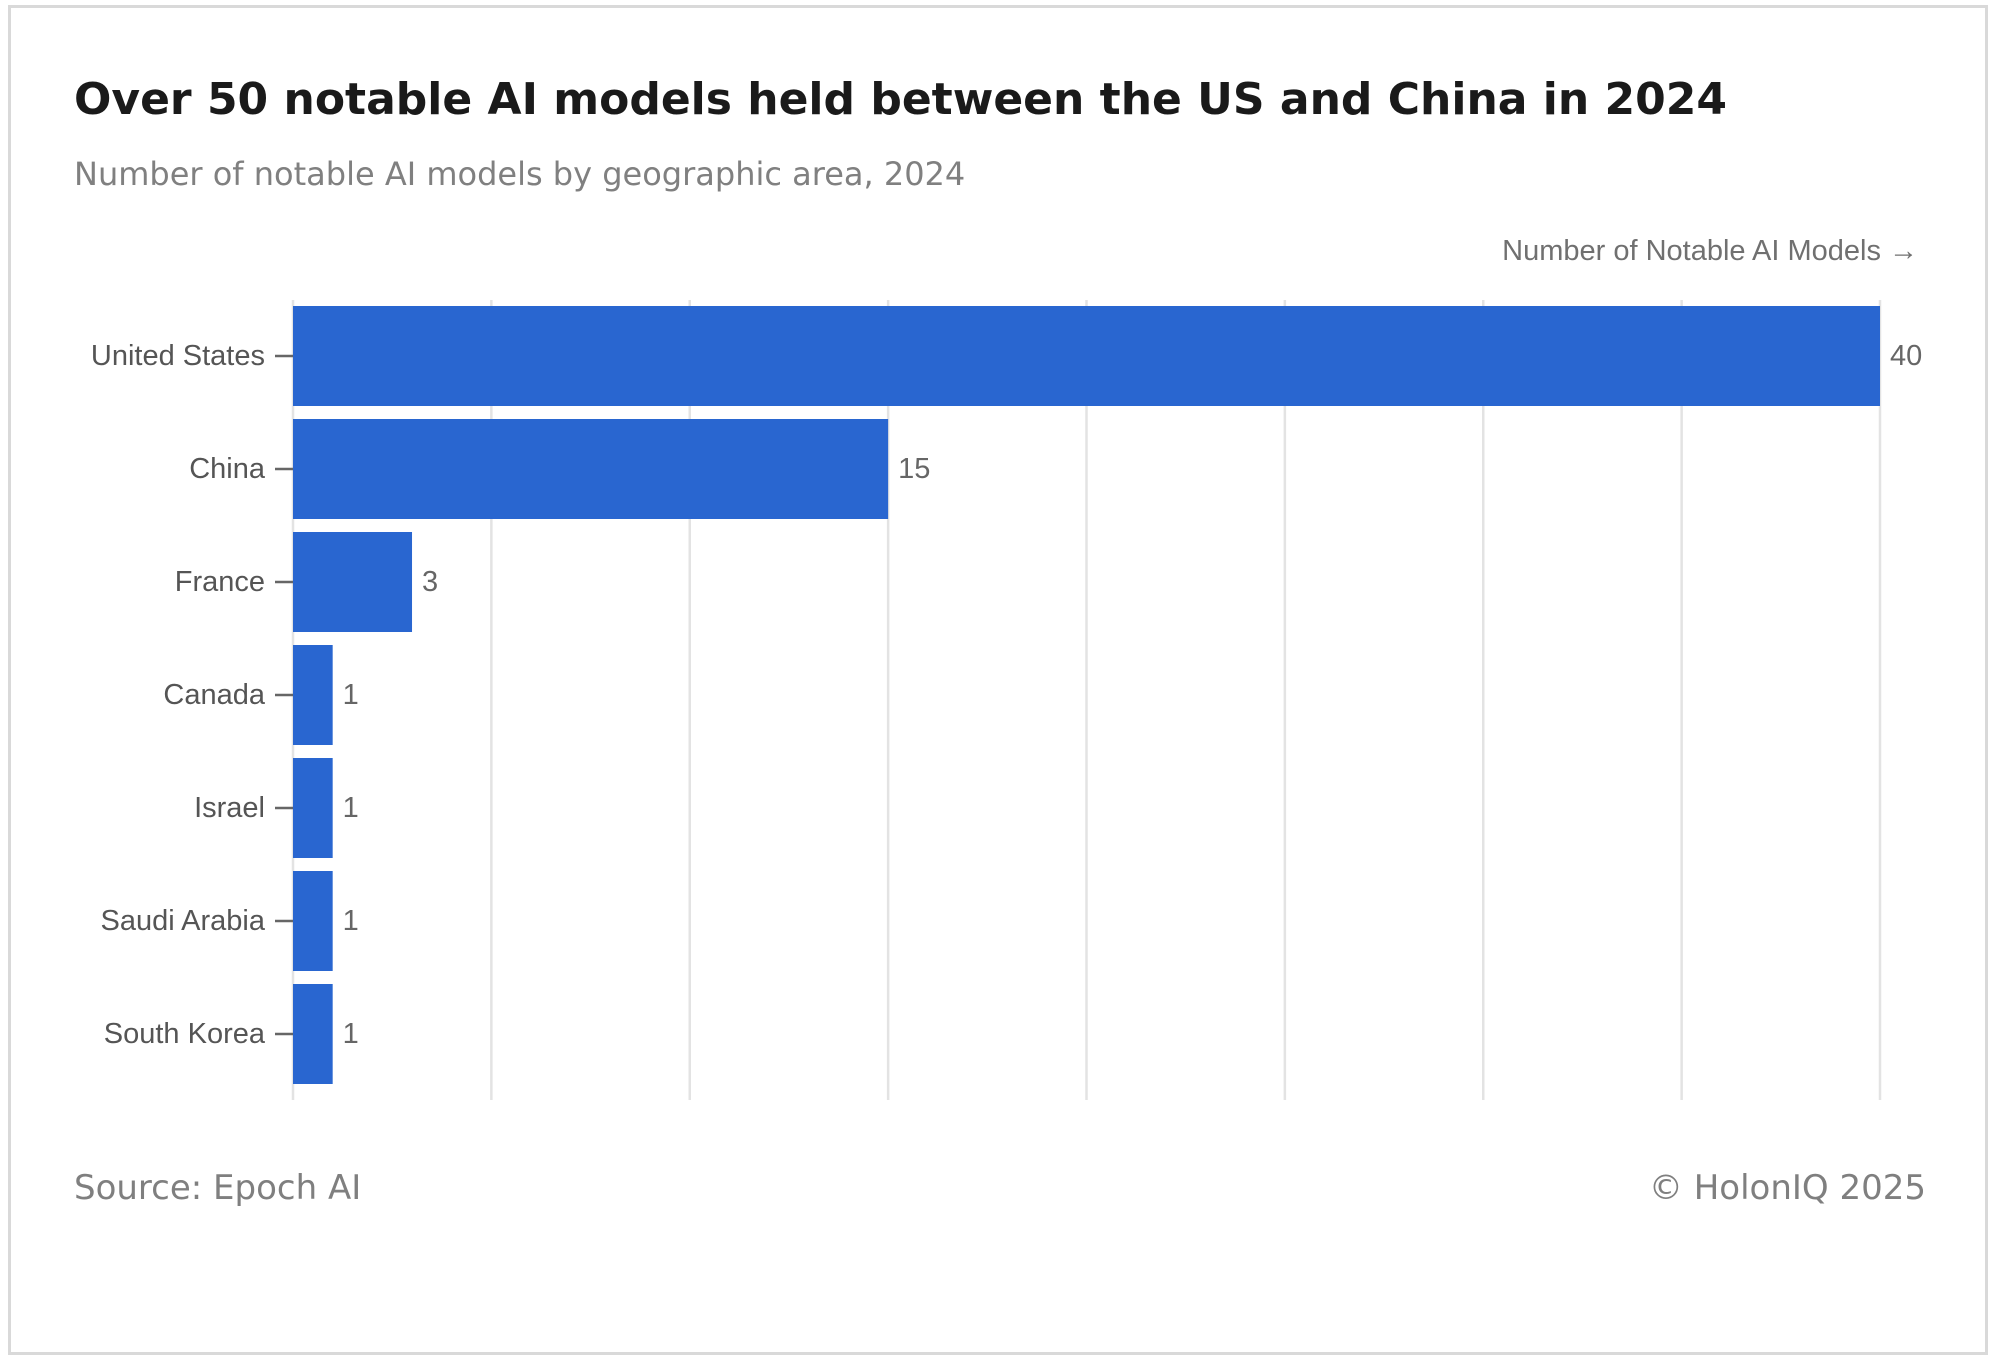  What do you see at coordinates (313, 695) in the screenshot?
I see `bar-canada` at bounding box center [313, 695].